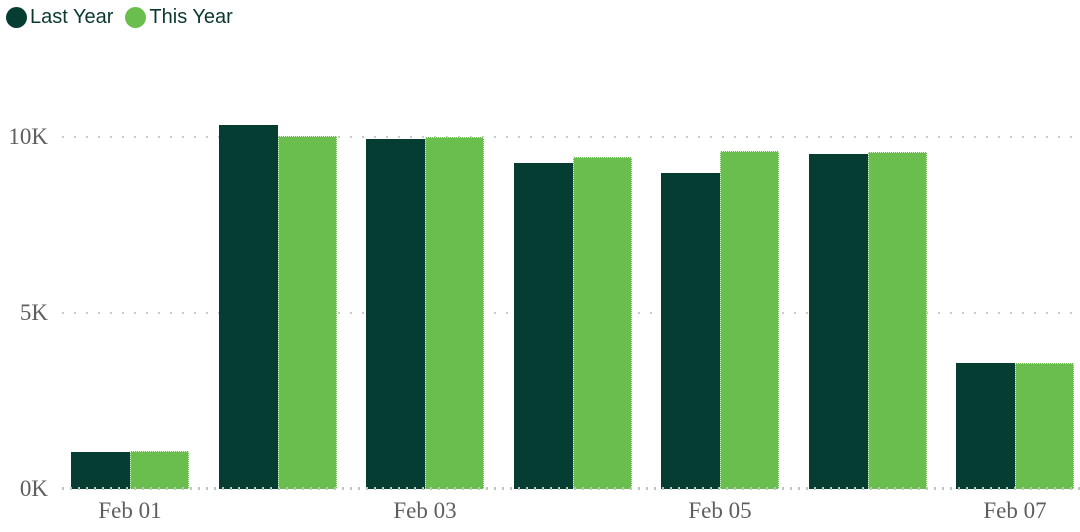 Image resolution: width=1080 pixels, height=532 pixels. What do you see at coordinates (571, 488) in the screenshot?
I see `x-axis-line` at bounding box center [571, 488].